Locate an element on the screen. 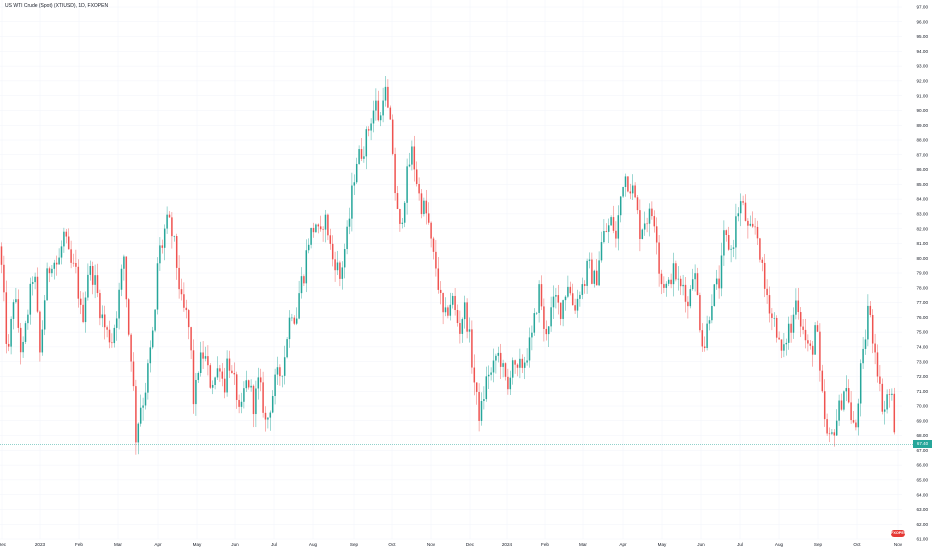  y-tick-label: 87.00 is located at coordinates (923, 154).